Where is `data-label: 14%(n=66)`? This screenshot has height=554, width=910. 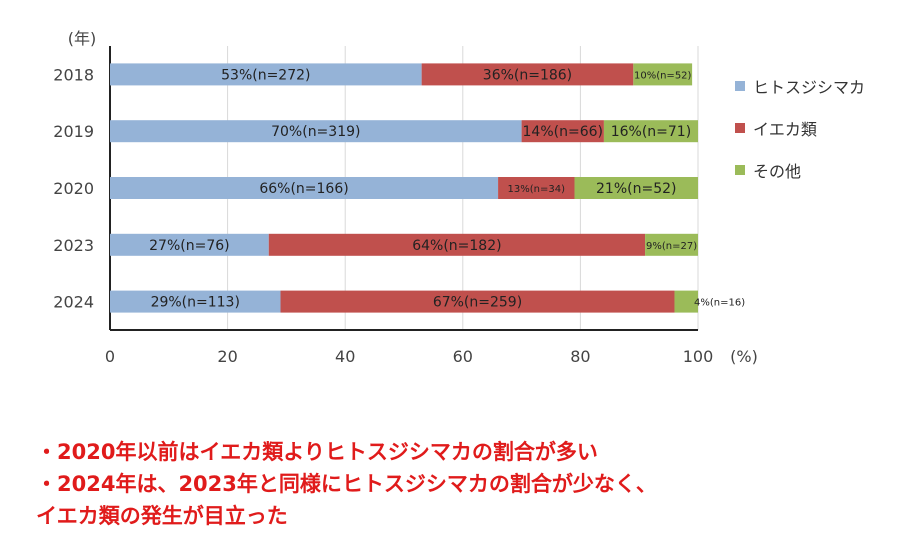
data-label: 14%(n=66) is located at coordinates (563, 132).